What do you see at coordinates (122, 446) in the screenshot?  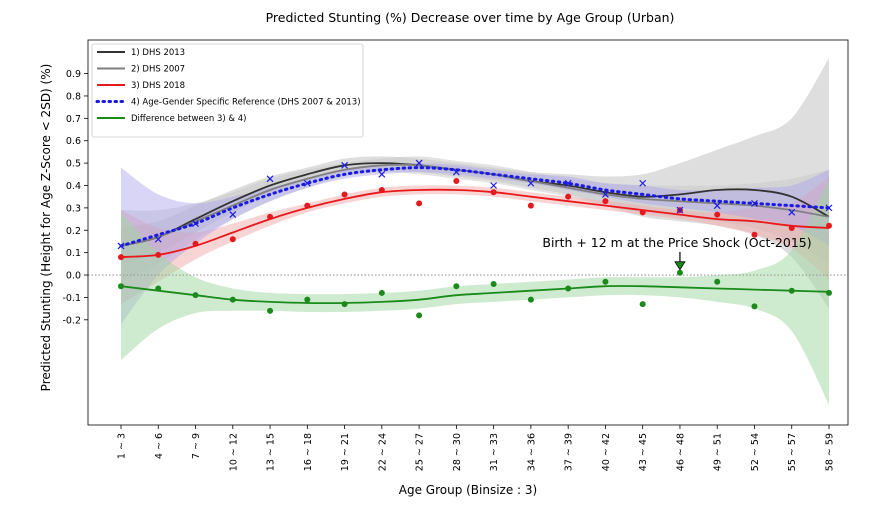 I see `x-tick-label: 1 ~ 3` at bounding box center [122, 446].